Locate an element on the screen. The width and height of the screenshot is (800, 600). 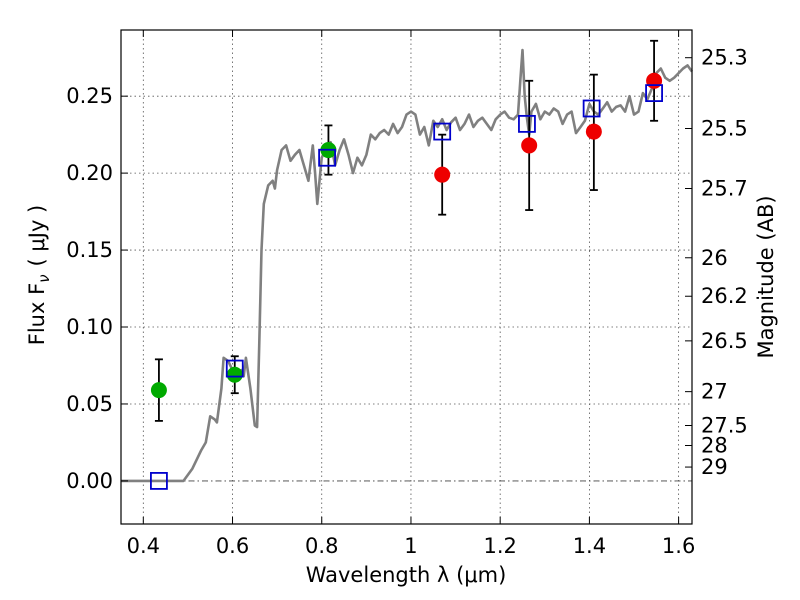
y-axis-label-units: ( μJy ) is located at coordinates (37, 236).